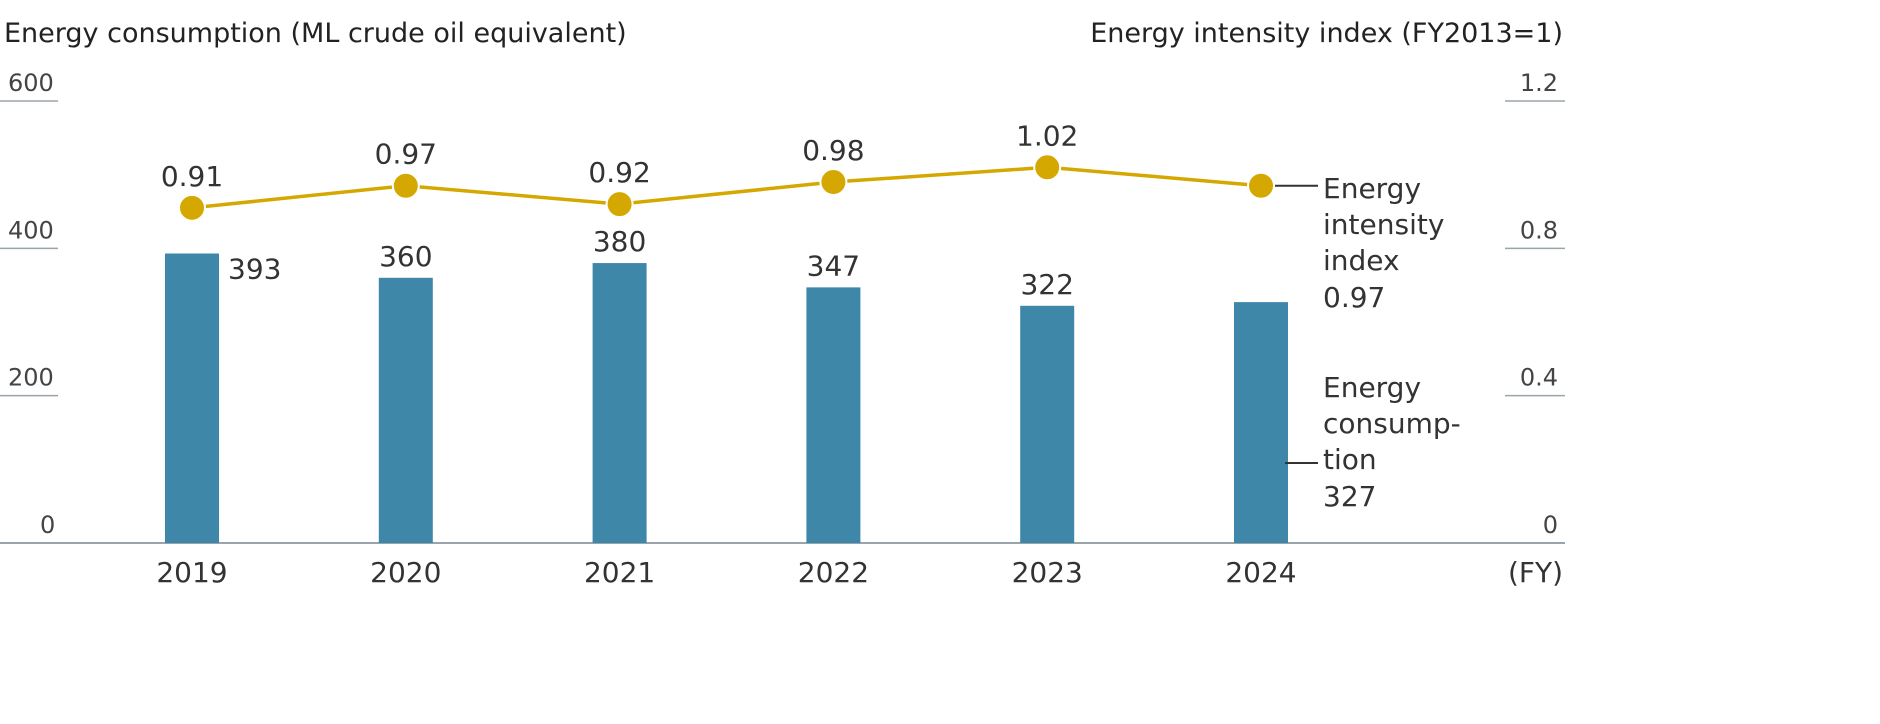 Image resolution: width=1880 pixels, height=724 pixels. Describe the element at coordinates (1361, 260) in the screenshot. I see `intensity-legend-label: index` at that location.